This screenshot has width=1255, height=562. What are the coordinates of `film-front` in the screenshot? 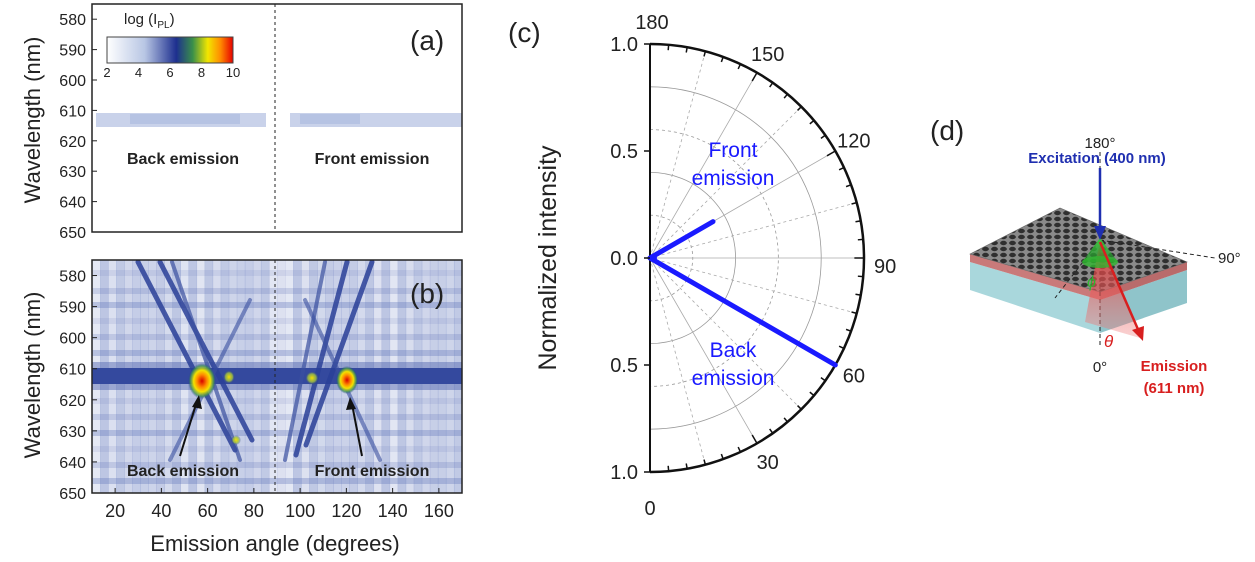 It's located at (1035, 277).